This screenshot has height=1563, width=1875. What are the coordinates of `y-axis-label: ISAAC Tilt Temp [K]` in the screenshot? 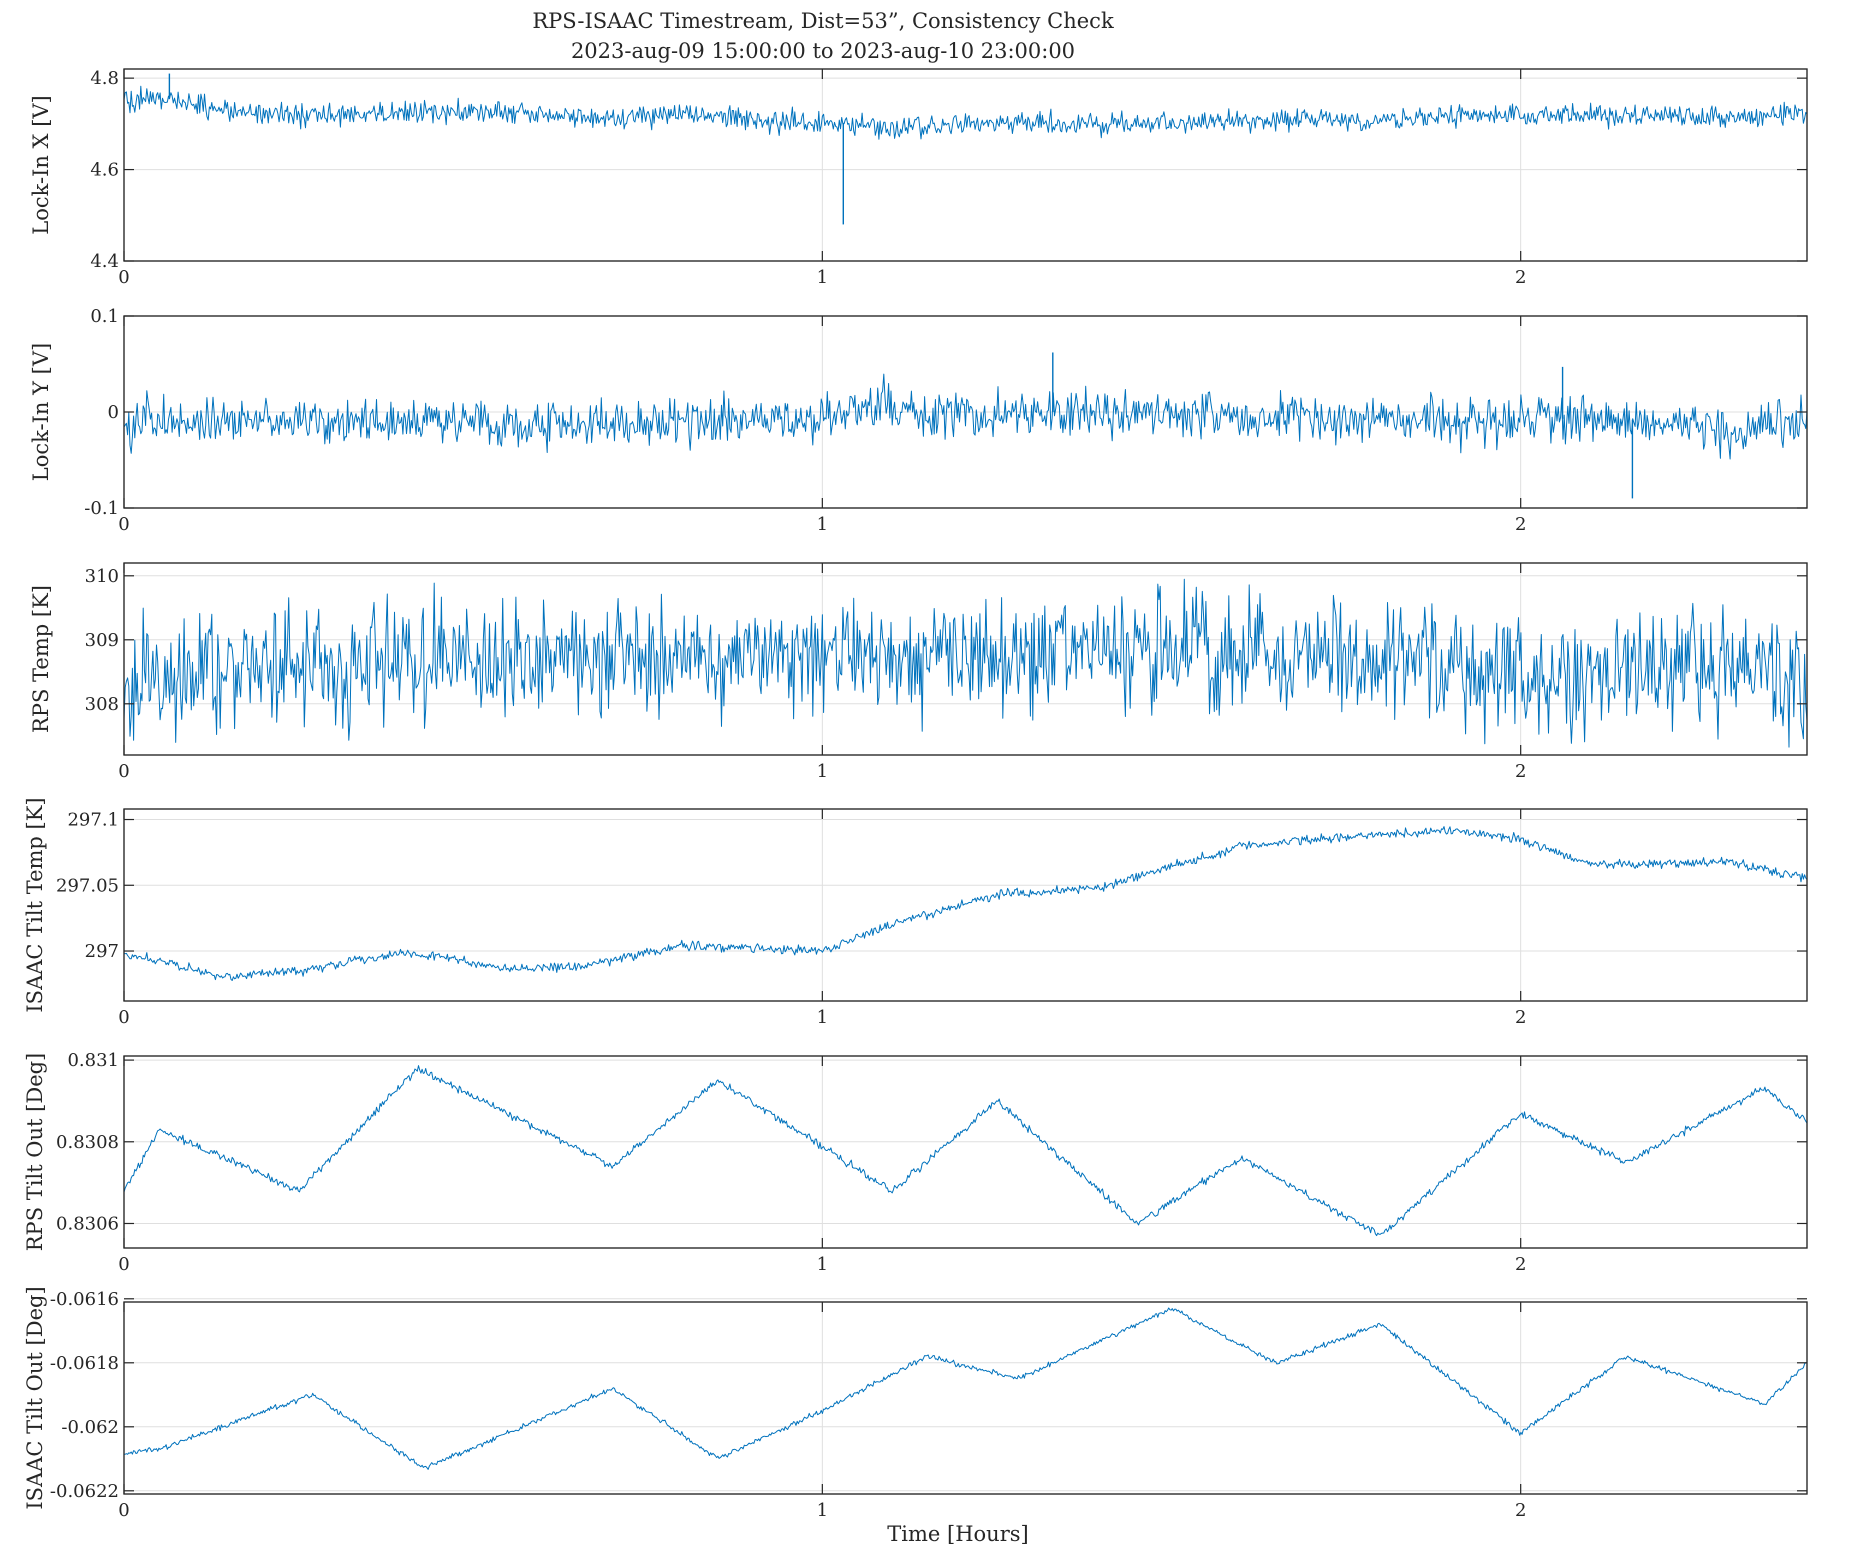 It's located at (35, 904).